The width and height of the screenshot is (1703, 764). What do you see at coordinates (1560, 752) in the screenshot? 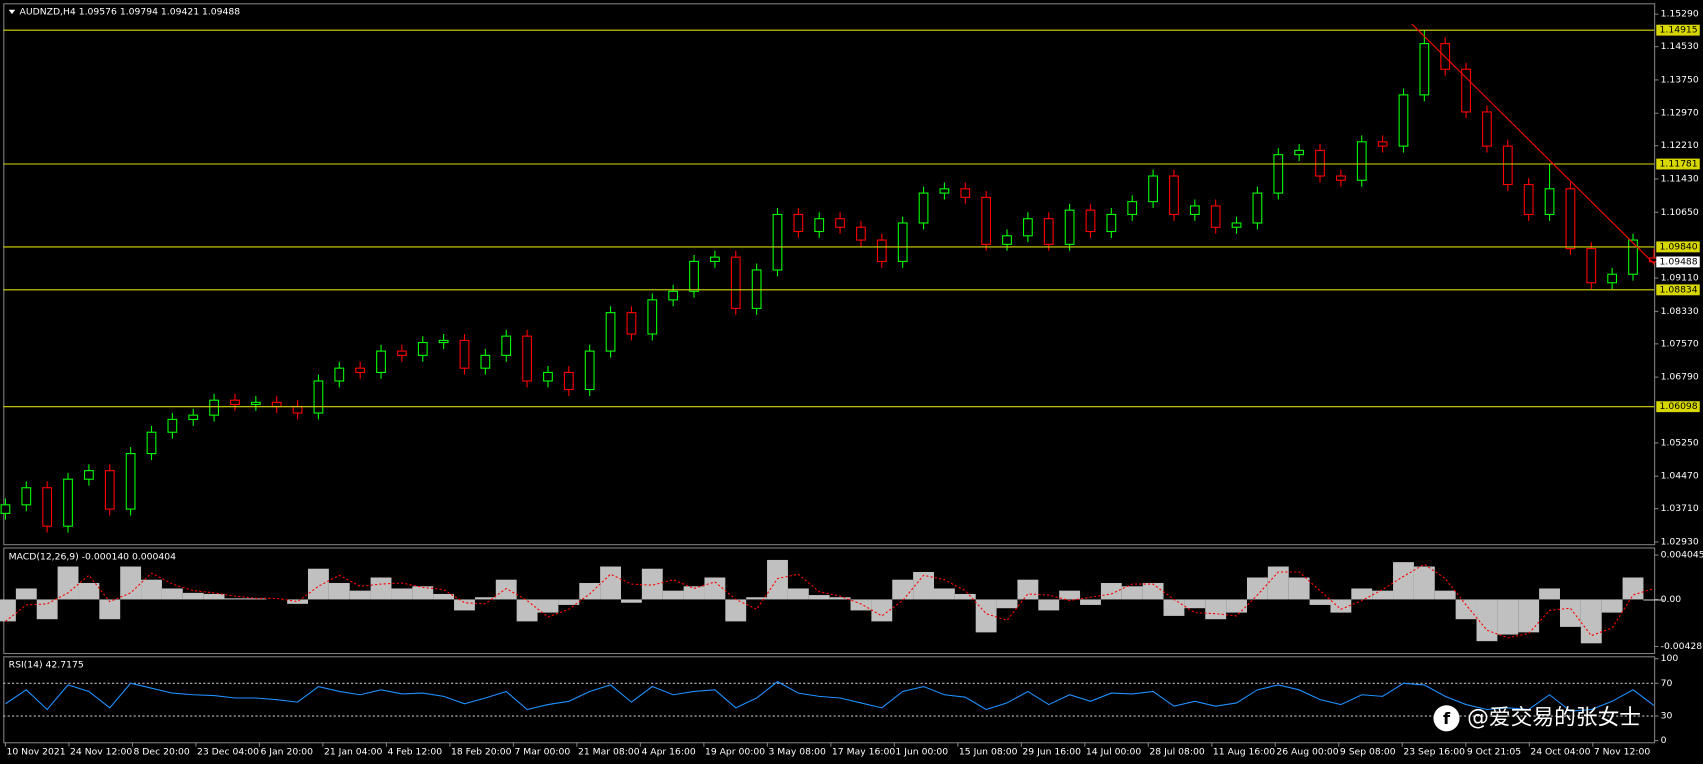
I see `x-tick-label: 24 Oct 04:00` at bounding box center [1560, 752].